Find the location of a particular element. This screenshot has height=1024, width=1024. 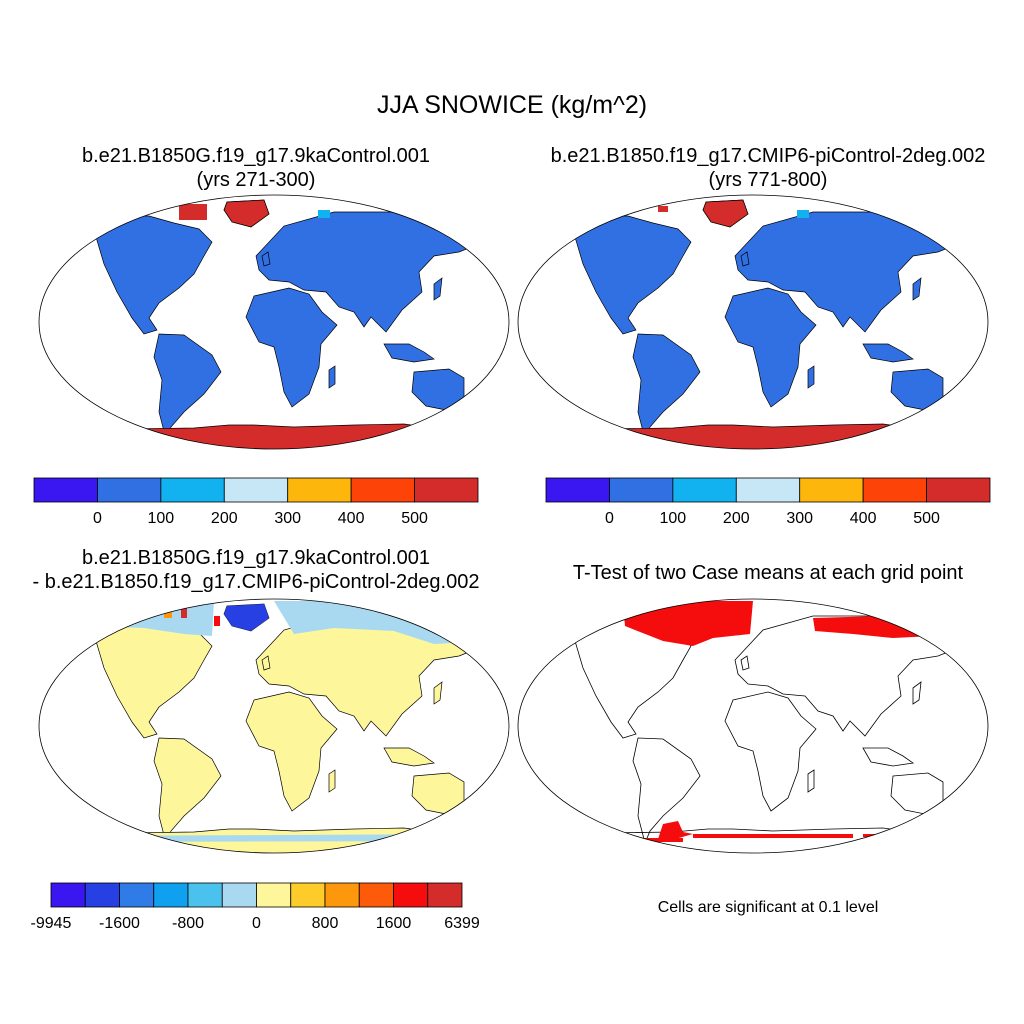

colorbar-label: 6399 is located at coordinates (462, 923).